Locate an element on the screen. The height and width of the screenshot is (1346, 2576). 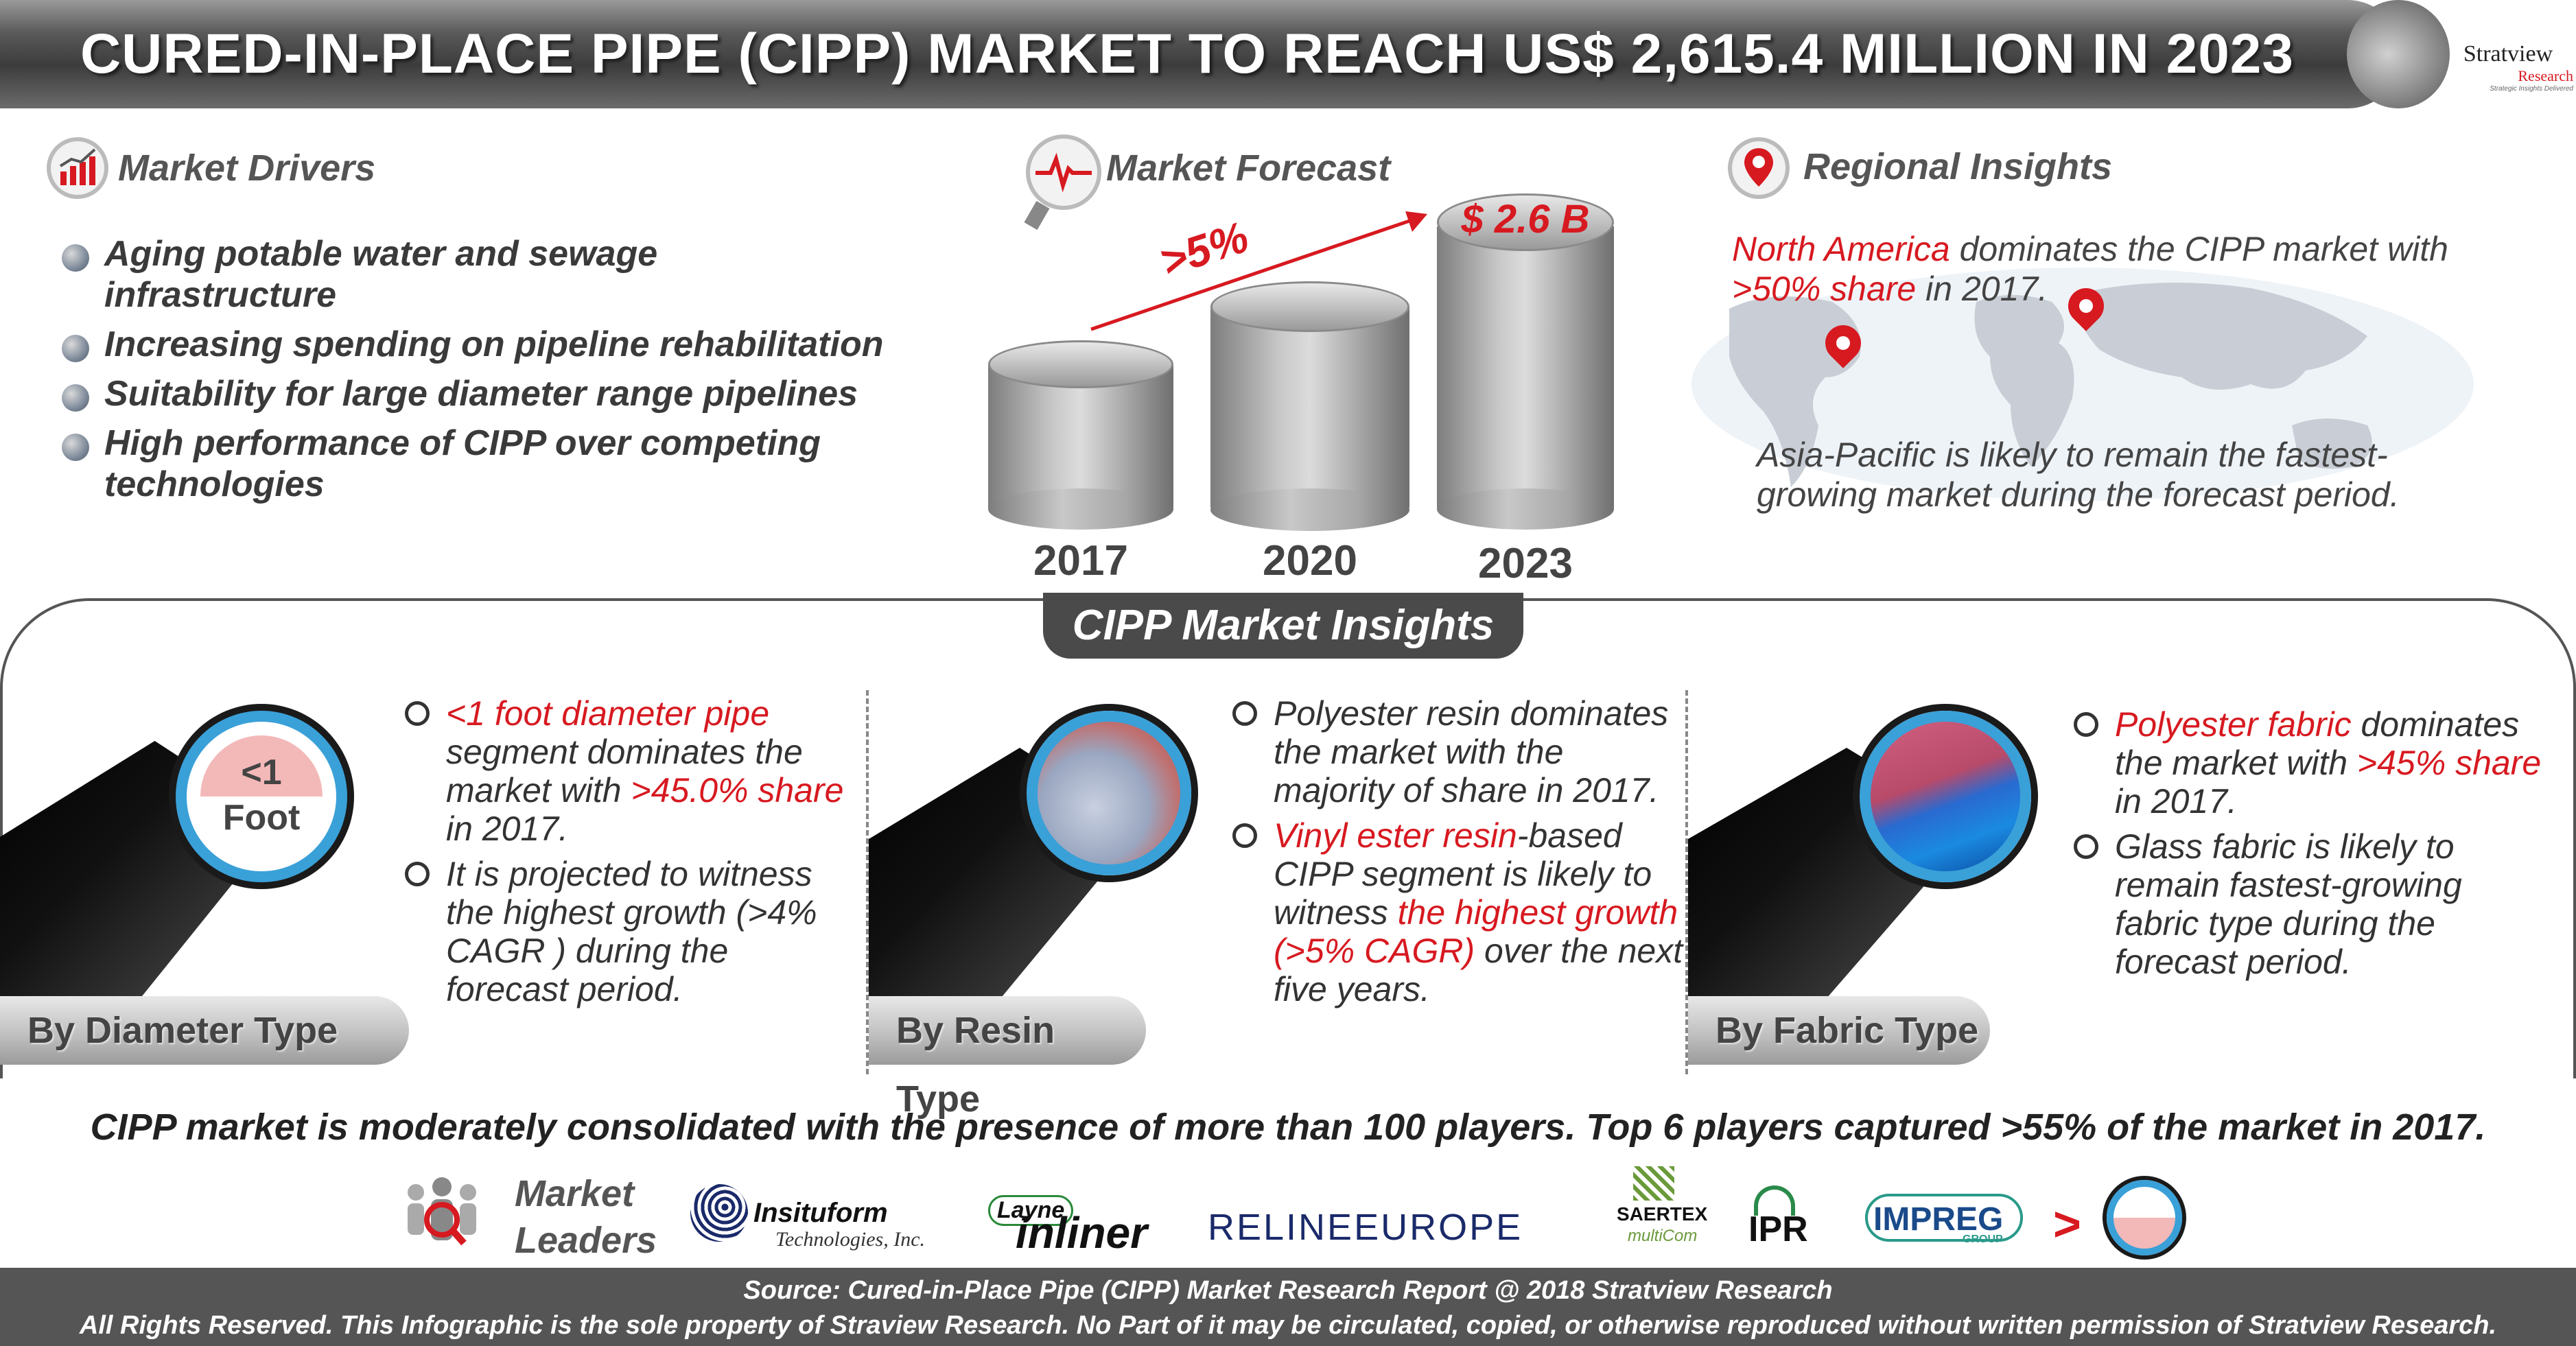
insight-text: dominates the market with is located at coordinates (2317, 743).